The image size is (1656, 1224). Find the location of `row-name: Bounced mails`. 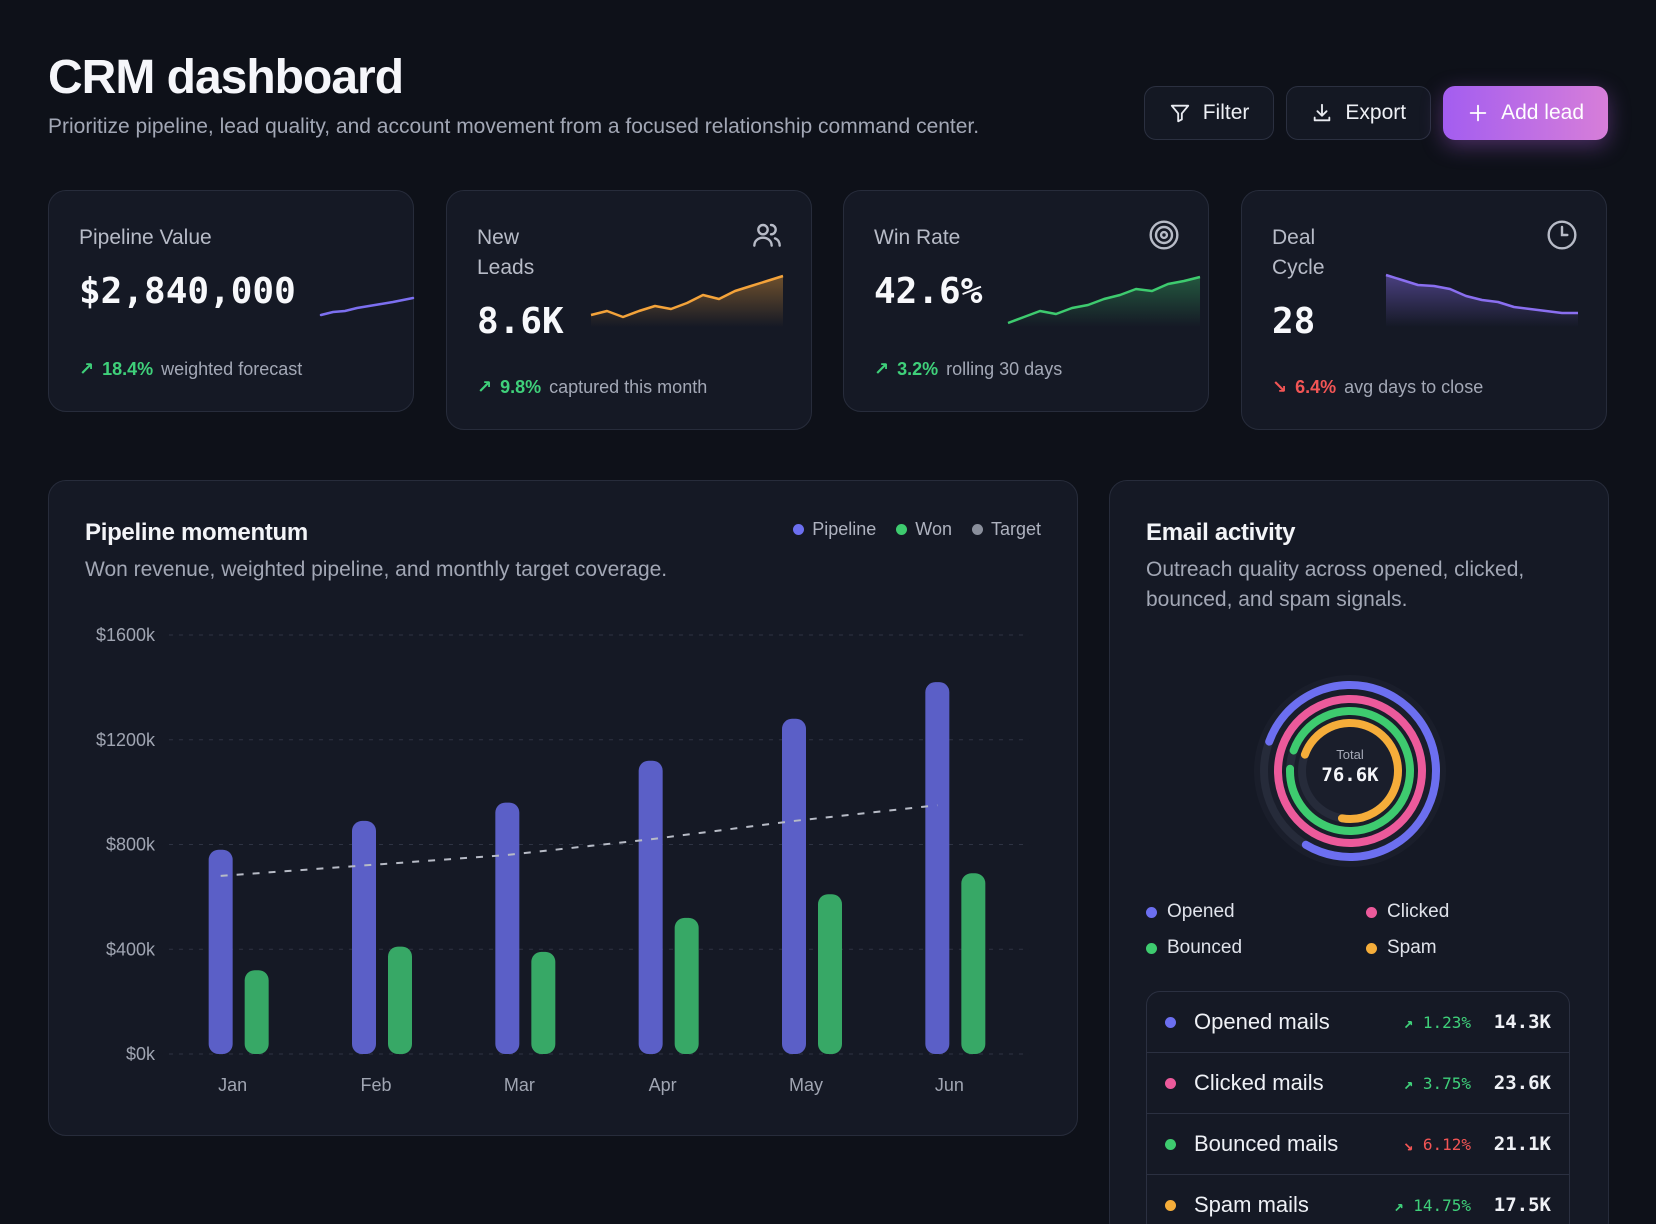

row-name: Bounced mails is located at coordinates (1266, 1143).